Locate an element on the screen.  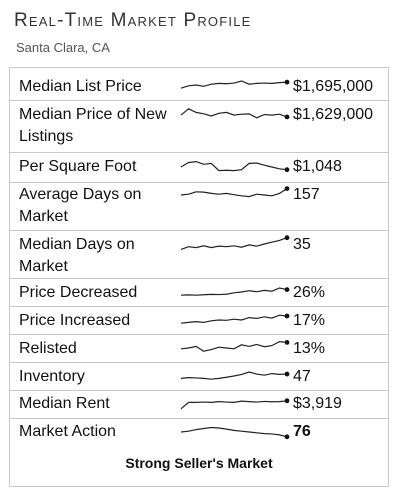
row-value: 26% is located at coordinates (309, 292).